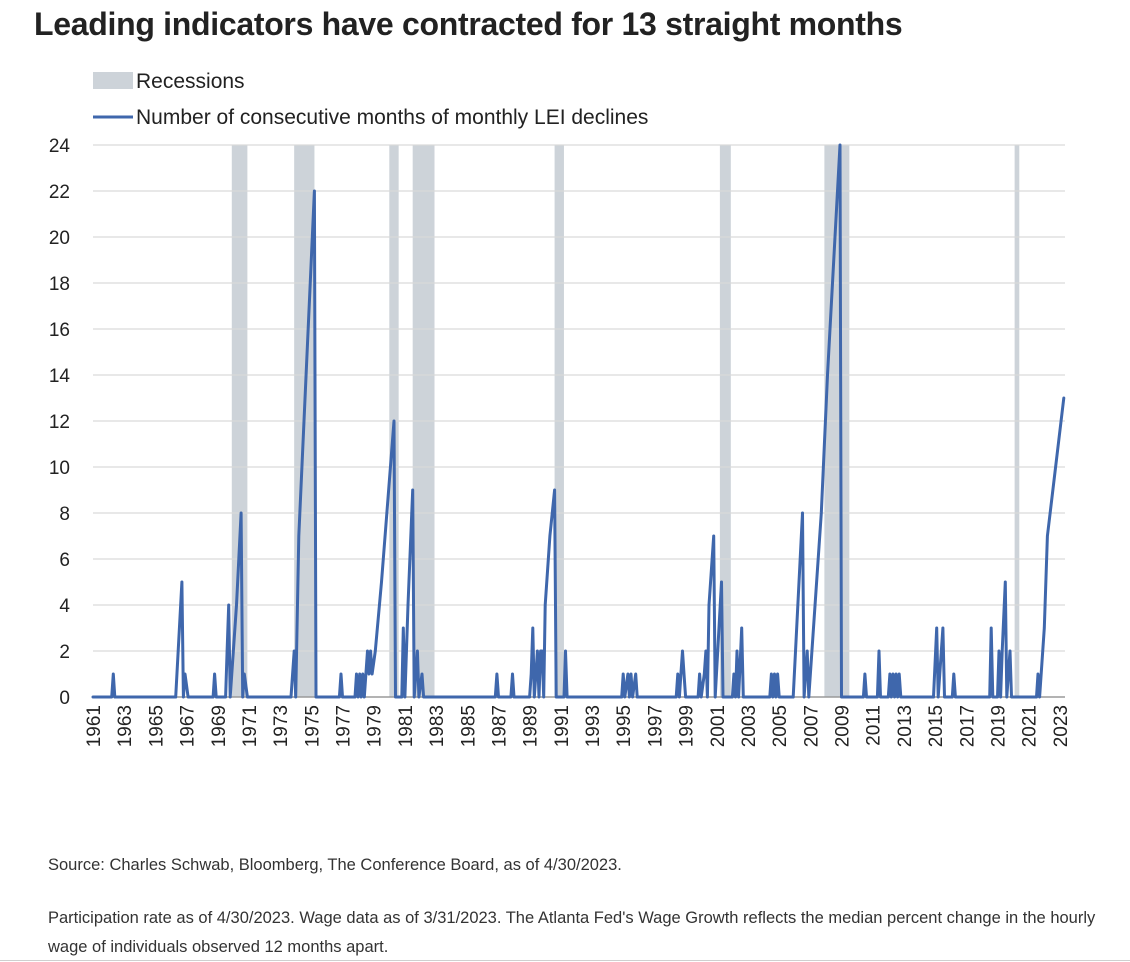  What do you see at coordinates (936, 726) in the screenshot?
I see `x-tick-label: 2015` at bounding box center [936, 726].